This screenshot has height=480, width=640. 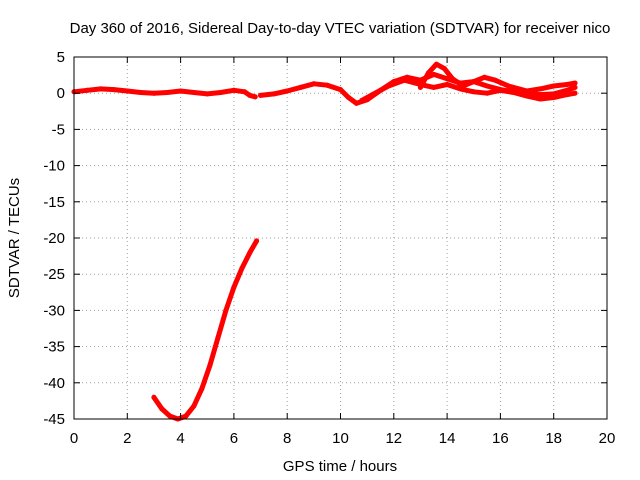 I want to click on x-tick-label: 4, so click(x=180, y=438).